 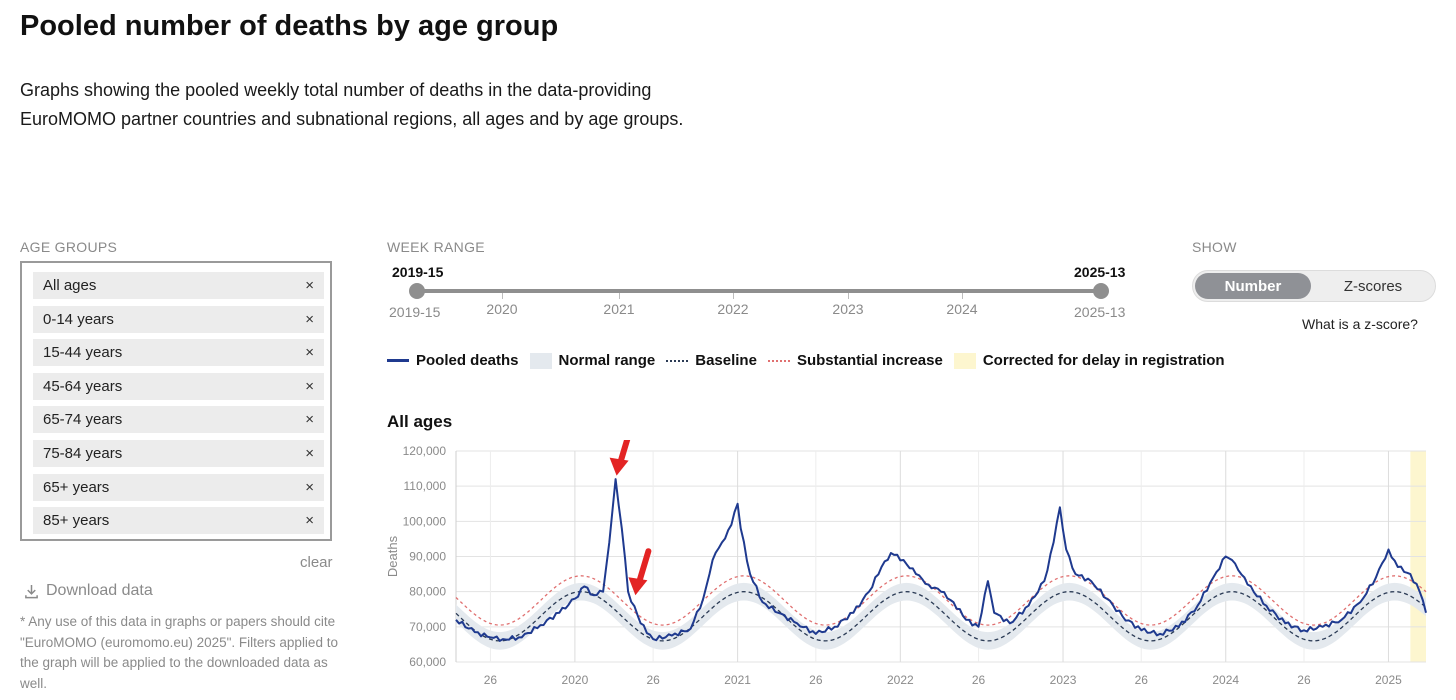 What do you see at coordinates (83, 386) in the screenshot?
I see `age-tag-label: 45-64 years` at bounding box center [83, 386].